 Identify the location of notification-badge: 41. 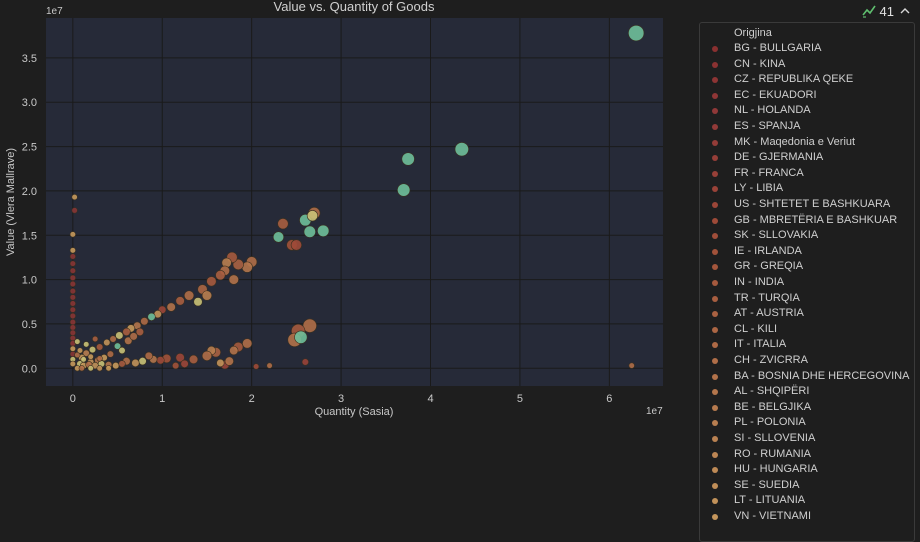
(886, 11).